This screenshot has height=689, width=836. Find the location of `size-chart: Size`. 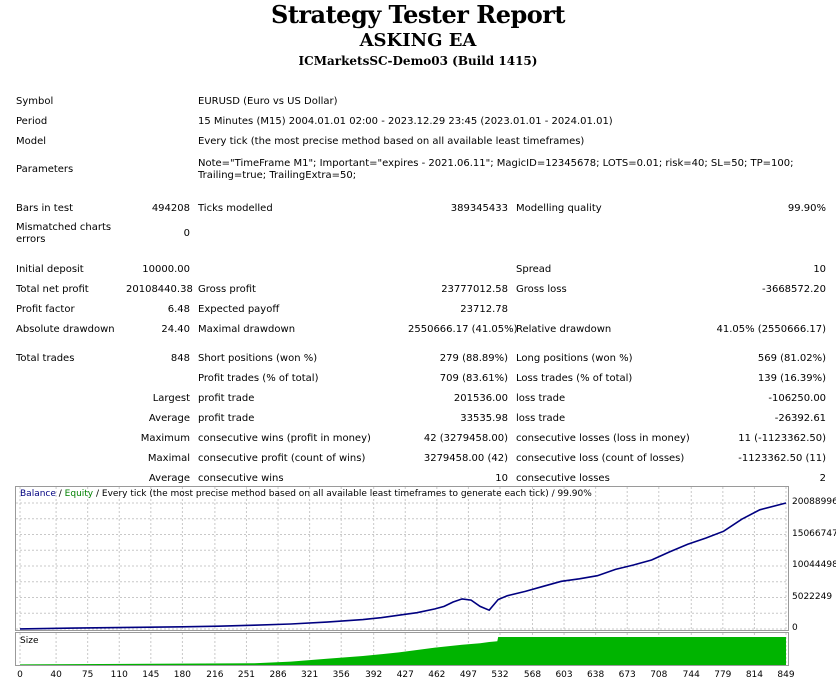

size-chart: Size is located at coordinates (402, 649).